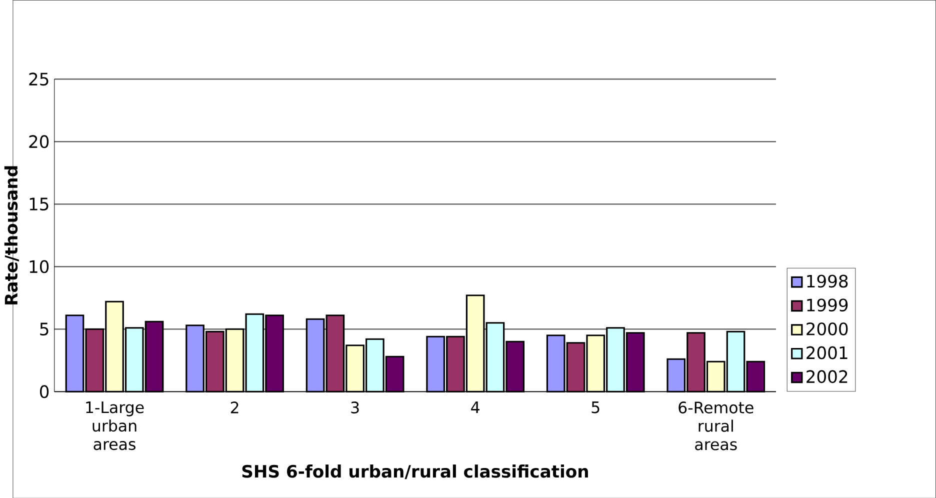  What do you see at coordinates (39, 141) in the screenshot?
I see `y-tick-label: 20` at bounding box center [39, 141].